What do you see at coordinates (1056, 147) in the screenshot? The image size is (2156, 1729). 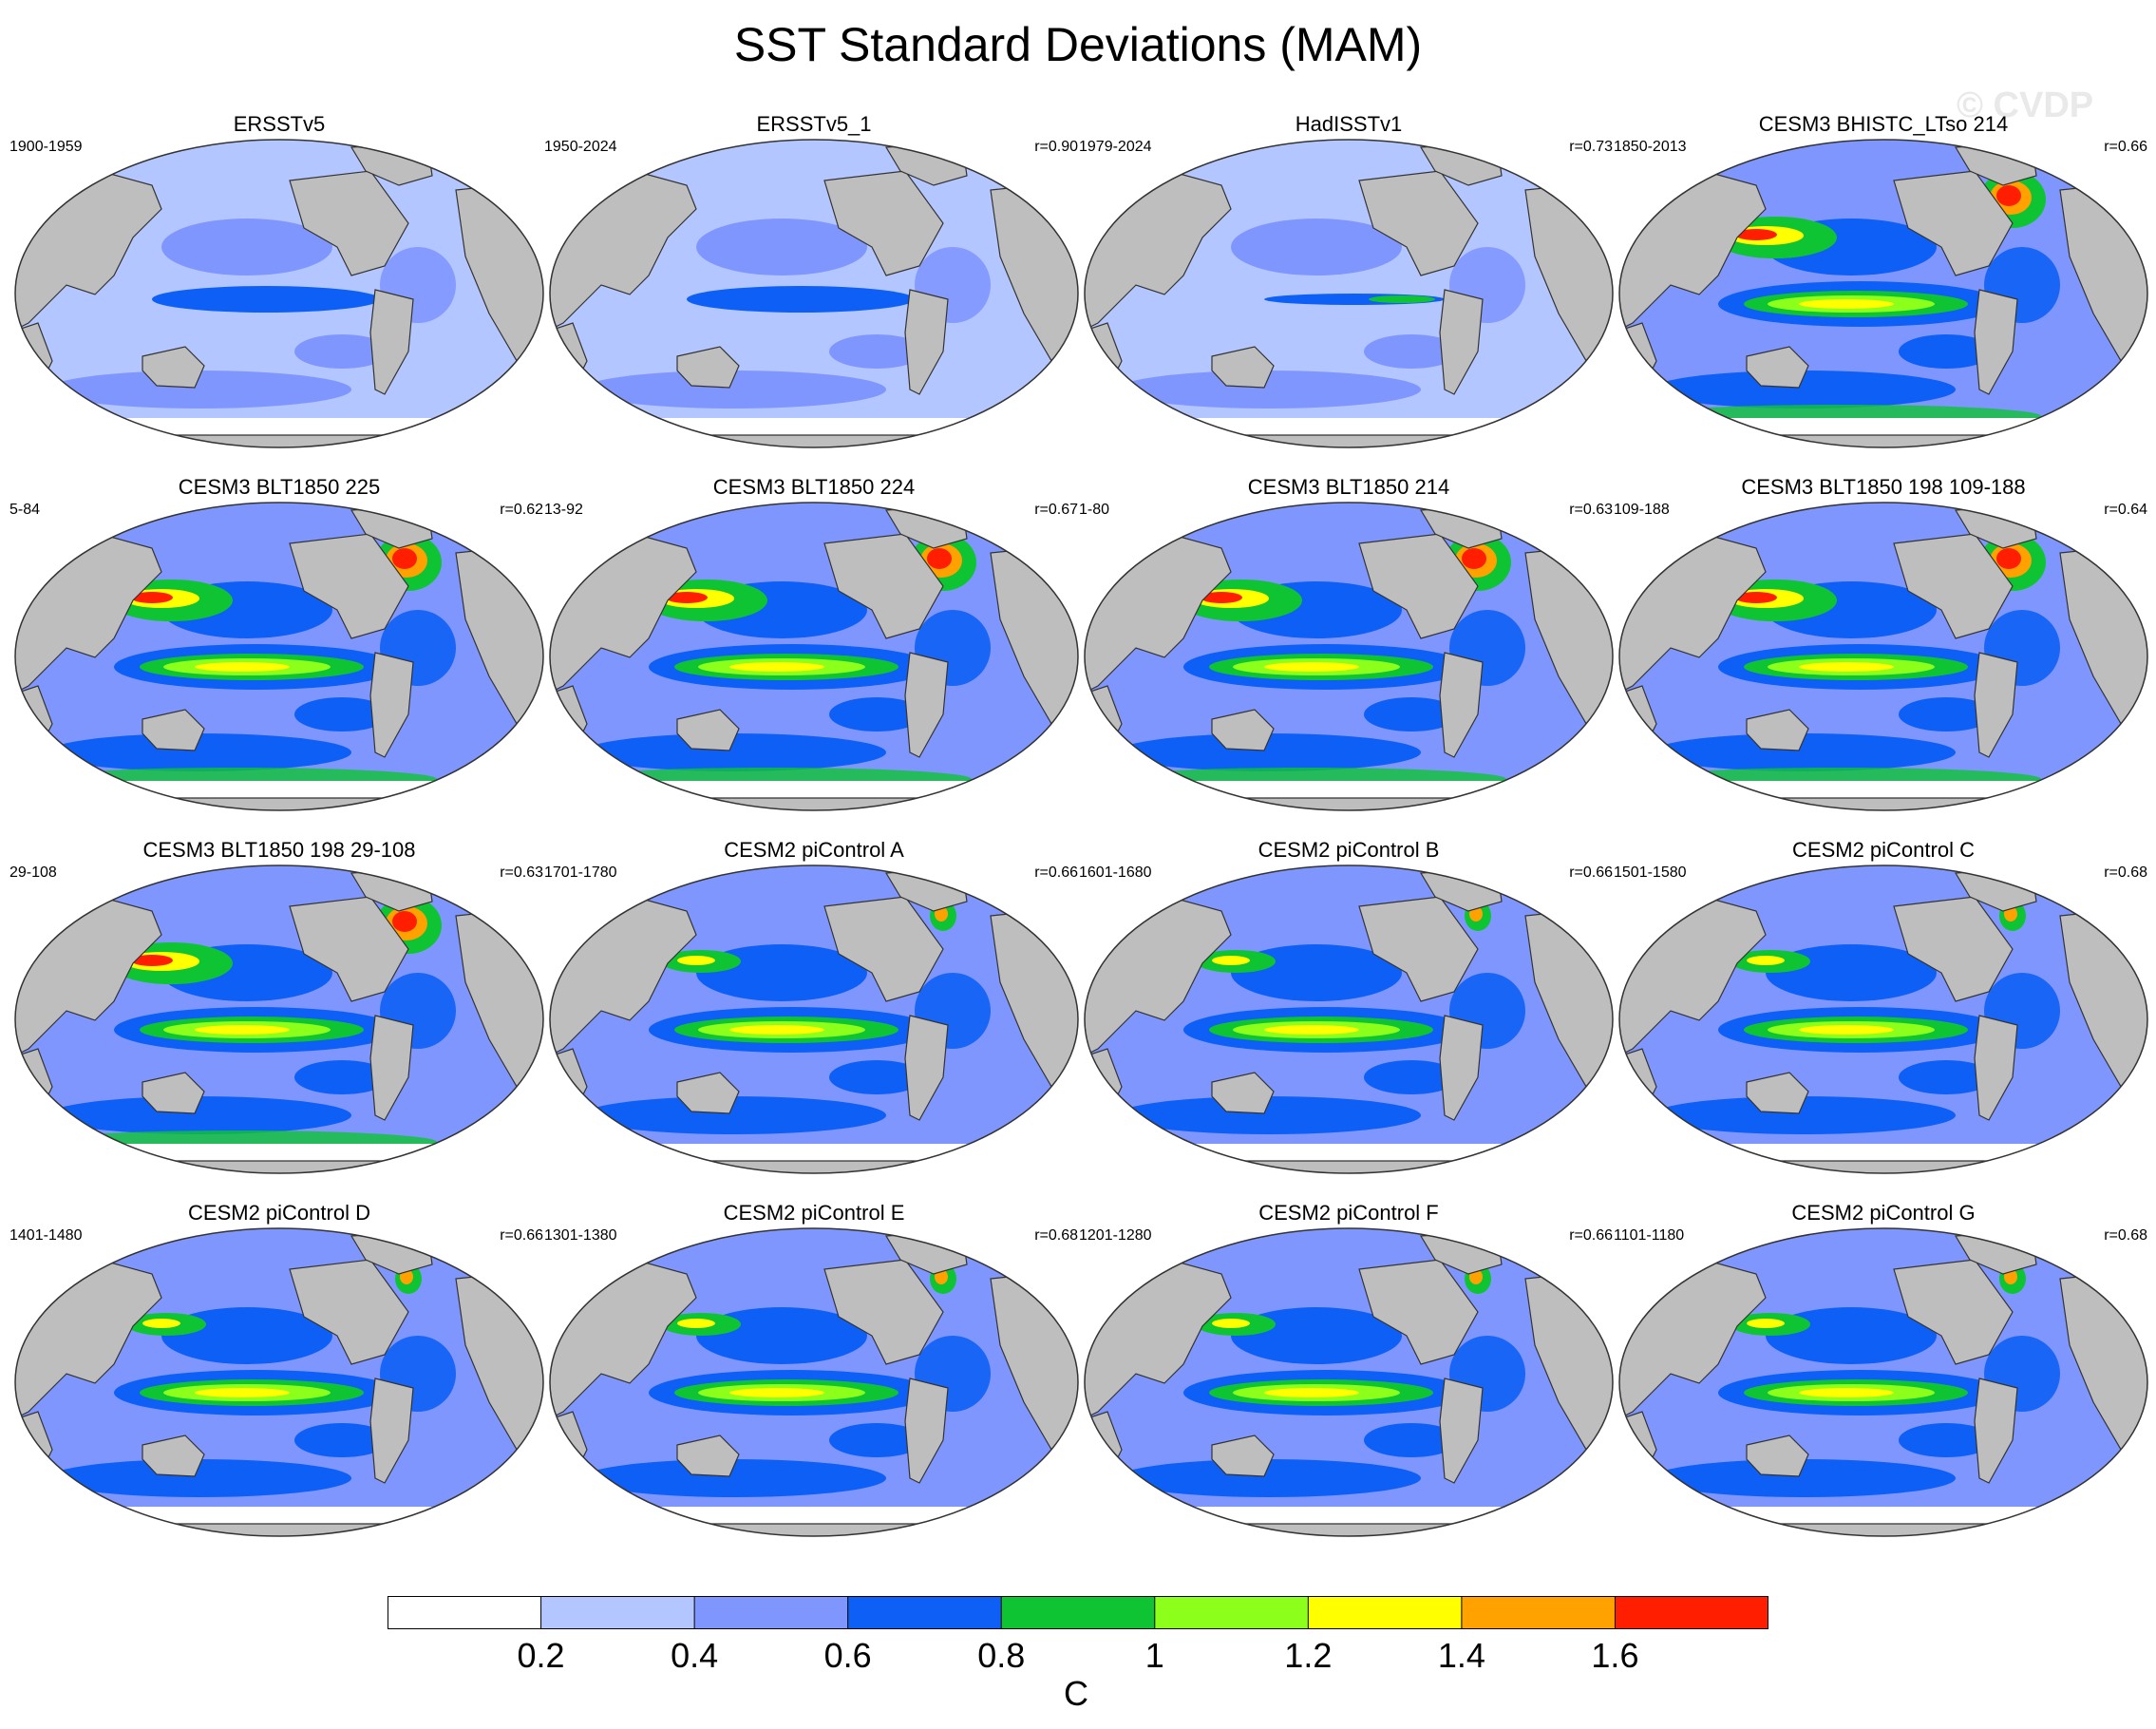 I see `panel-pattern-correlation: r=0.90` at bounding box center [1056, 147].